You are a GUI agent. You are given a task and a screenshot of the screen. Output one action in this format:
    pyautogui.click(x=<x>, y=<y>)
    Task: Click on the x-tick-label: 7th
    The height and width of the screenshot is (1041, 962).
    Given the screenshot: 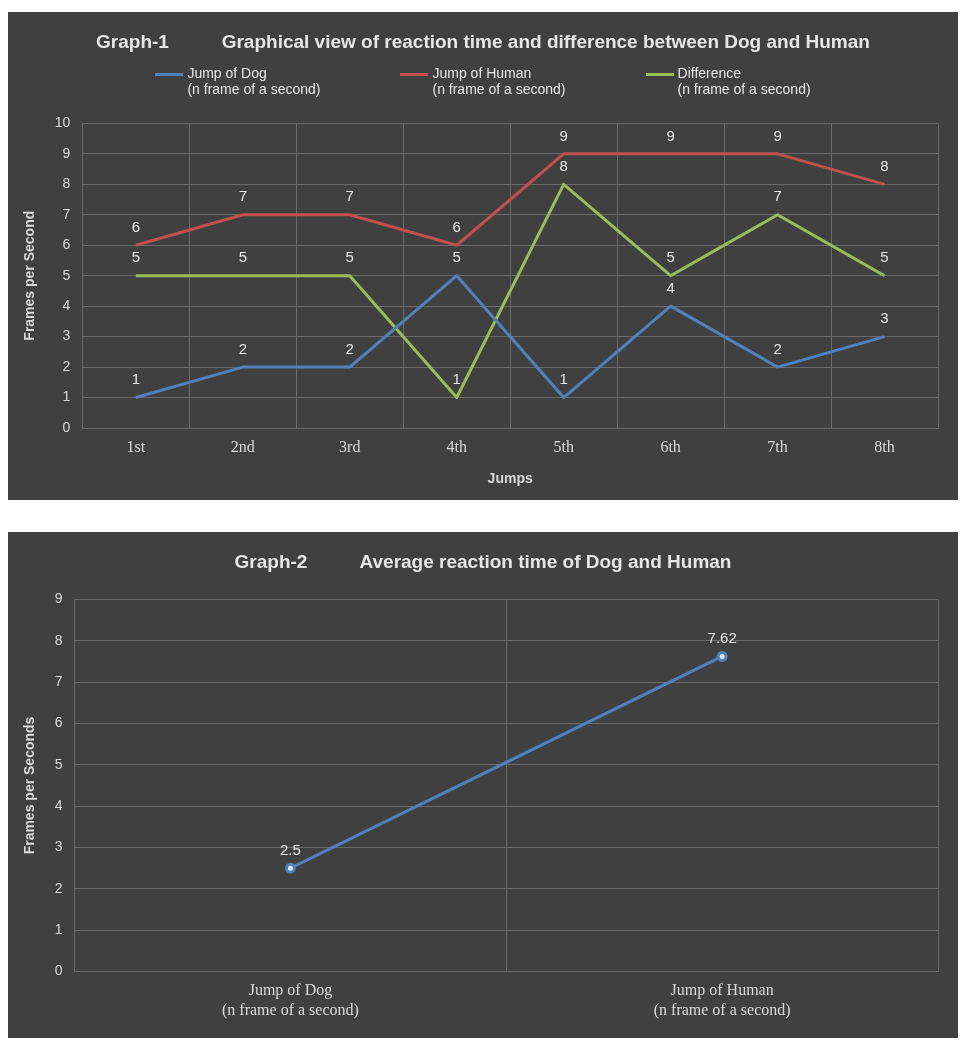 What is the action you would take?
    pyautogui.click(x=777, y=446)
    